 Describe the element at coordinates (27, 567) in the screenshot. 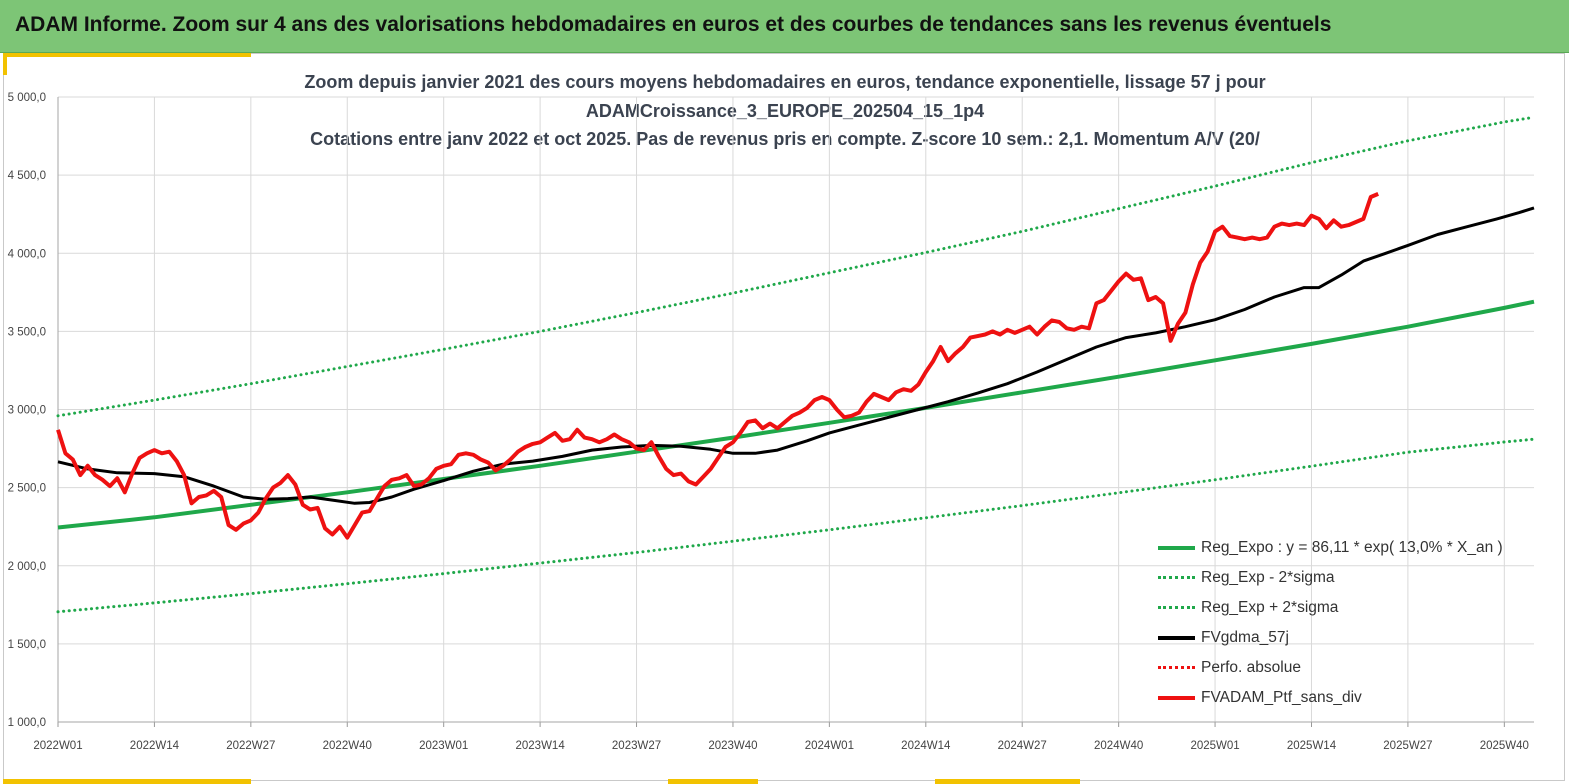

I see `y-tick-label: 2 000,0` at that location.